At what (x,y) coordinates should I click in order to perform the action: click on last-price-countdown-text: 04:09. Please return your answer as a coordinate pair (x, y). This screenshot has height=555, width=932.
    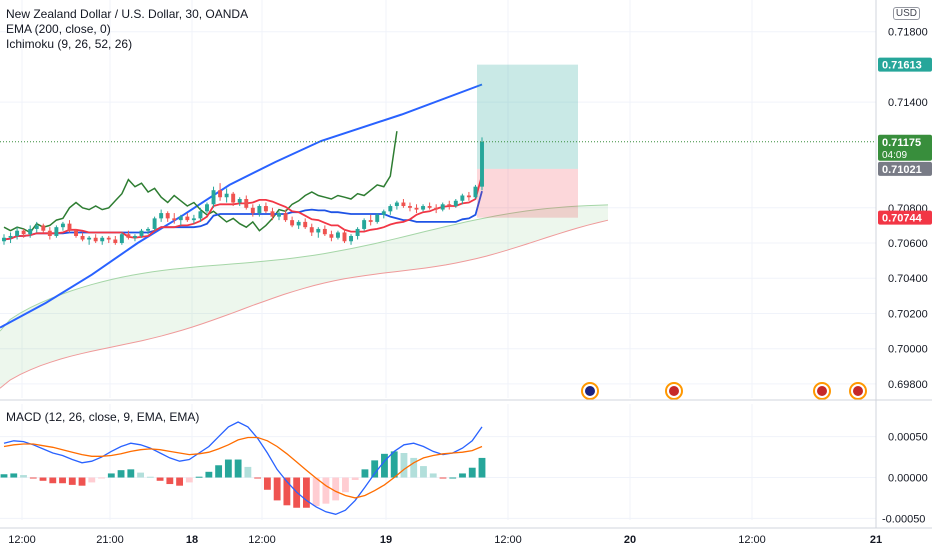
    Looking at the image, I should click on (894, 155).